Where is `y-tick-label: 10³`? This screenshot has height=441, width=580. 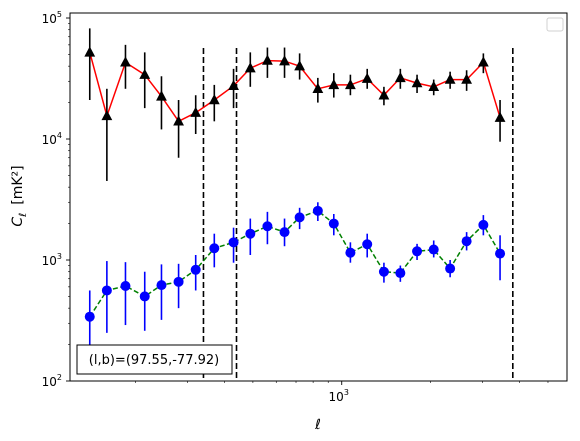 y-tick-label: 10³ is located at coordinates (52, 260).